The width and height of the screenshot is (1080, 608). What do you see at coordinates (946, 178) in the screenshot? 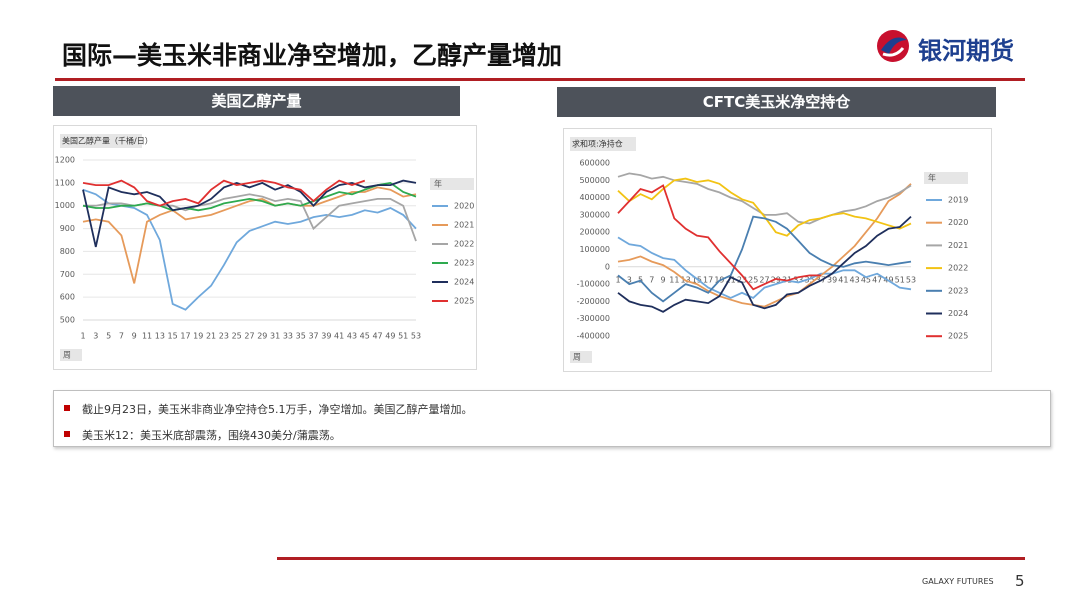
I see `legend-header` at bounding box center [946, 178].